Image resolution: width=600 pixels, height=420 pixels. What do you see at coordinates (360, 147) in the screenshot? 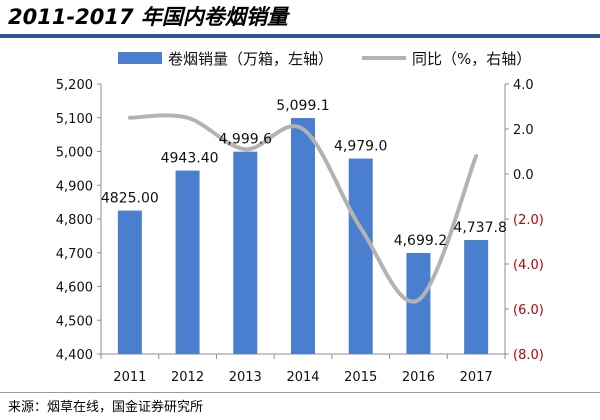
I see `bar-data-label: 4,979.0` at bounding box center [360, 147].